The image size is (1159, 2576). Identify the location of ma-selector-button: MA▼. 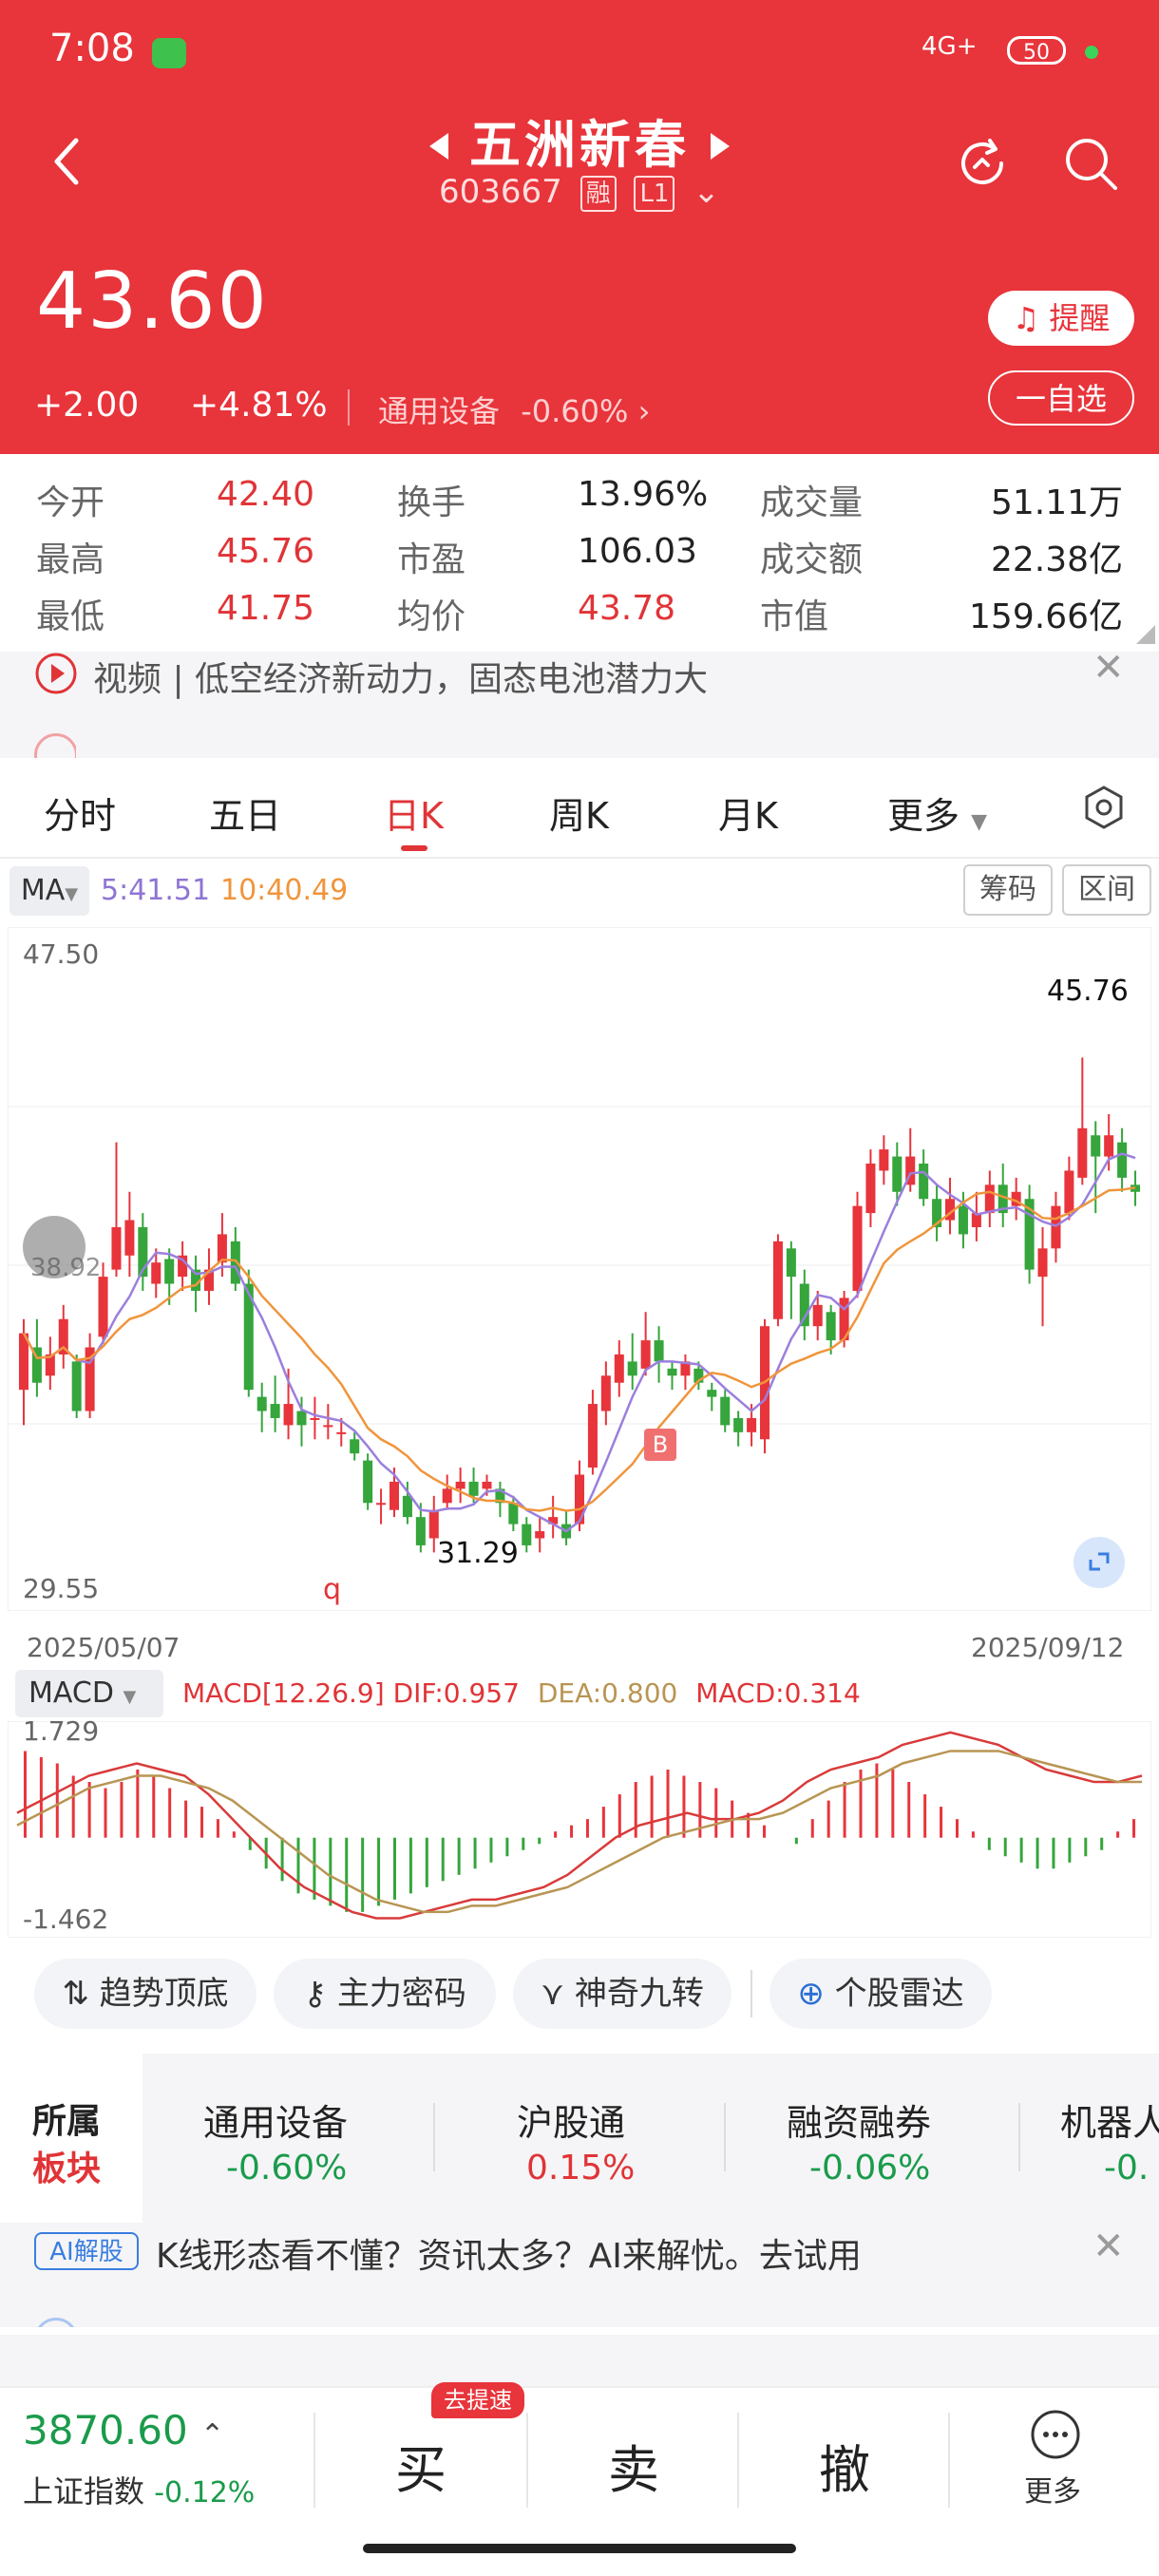
(49, 891).